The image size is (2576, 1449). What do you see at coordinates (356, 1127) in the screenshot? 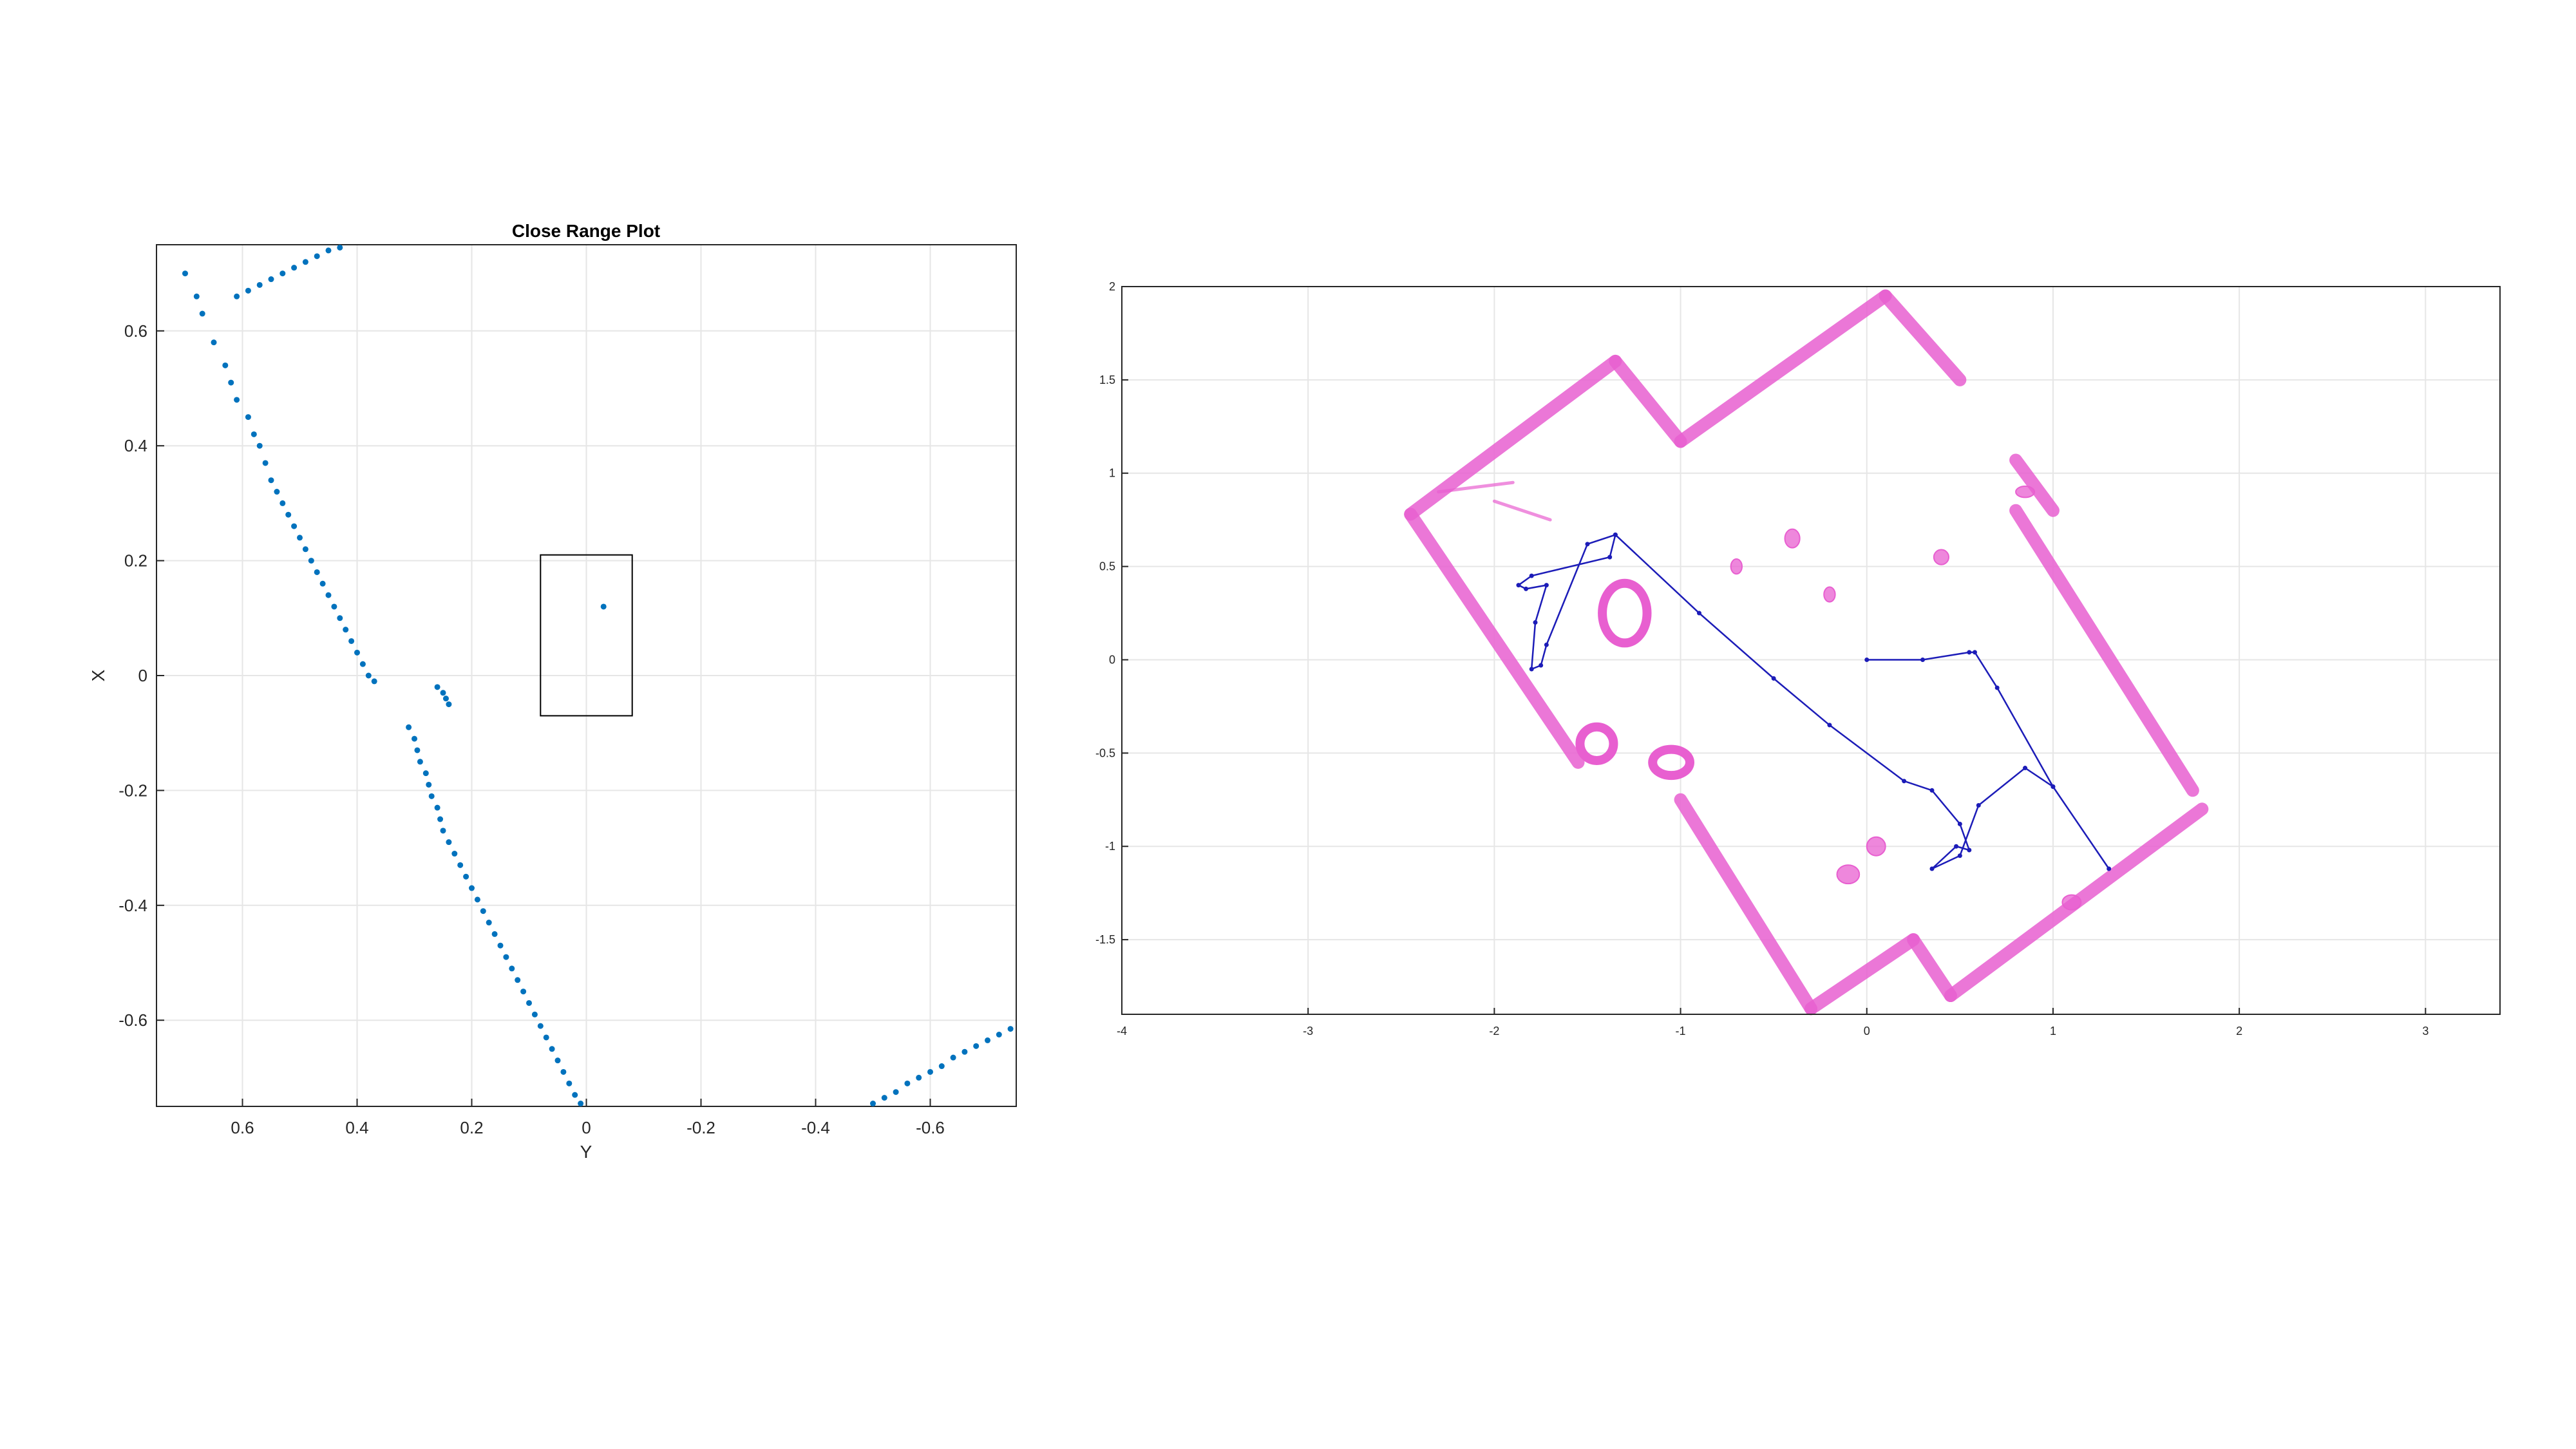
I see `x-tick-label: 0.4` at bounding box center [356, 1127].